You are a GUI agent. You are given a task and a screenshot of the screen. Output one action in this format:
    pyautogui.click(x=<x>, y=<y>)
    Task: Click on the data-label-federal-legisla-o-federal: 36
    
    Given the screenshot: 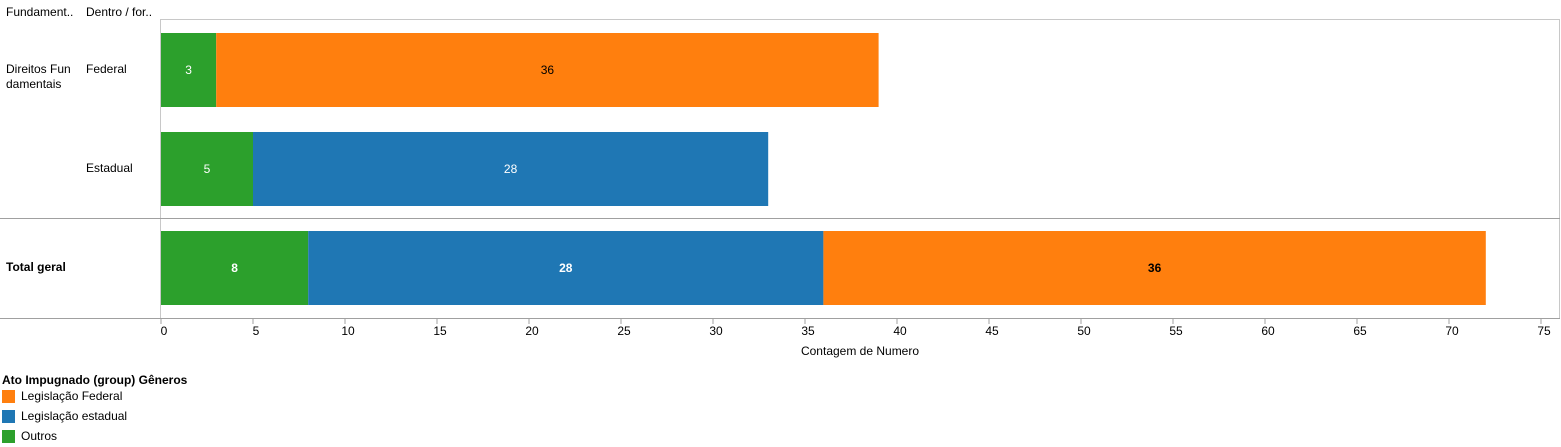 What is the action you would take?
    pyautogui.click(x=548, y=70)
    